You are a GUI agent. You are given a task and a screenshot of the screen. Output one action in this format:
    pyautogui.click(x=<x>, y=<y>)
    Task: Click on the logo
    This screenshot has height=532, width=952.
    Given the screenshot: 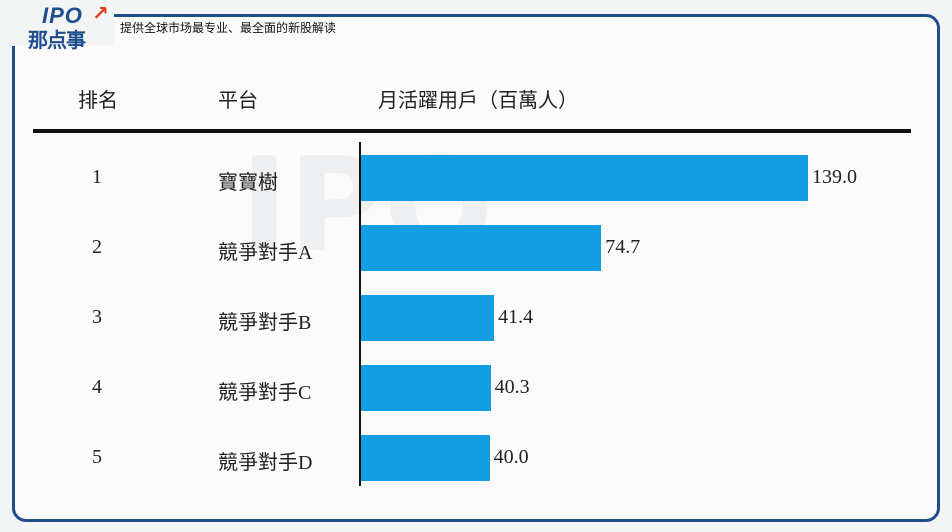 What is the action you would take?
    pyautogui.click(x=62, y=23)
    